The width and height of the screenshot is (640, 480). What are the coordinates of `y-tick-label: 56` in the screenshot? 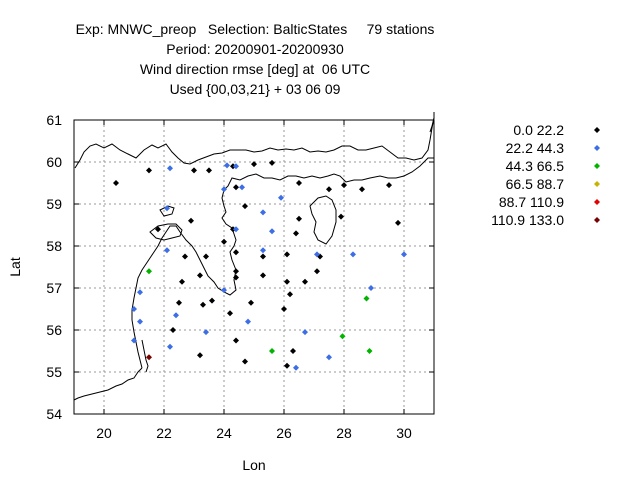 It's located at (54, 330).